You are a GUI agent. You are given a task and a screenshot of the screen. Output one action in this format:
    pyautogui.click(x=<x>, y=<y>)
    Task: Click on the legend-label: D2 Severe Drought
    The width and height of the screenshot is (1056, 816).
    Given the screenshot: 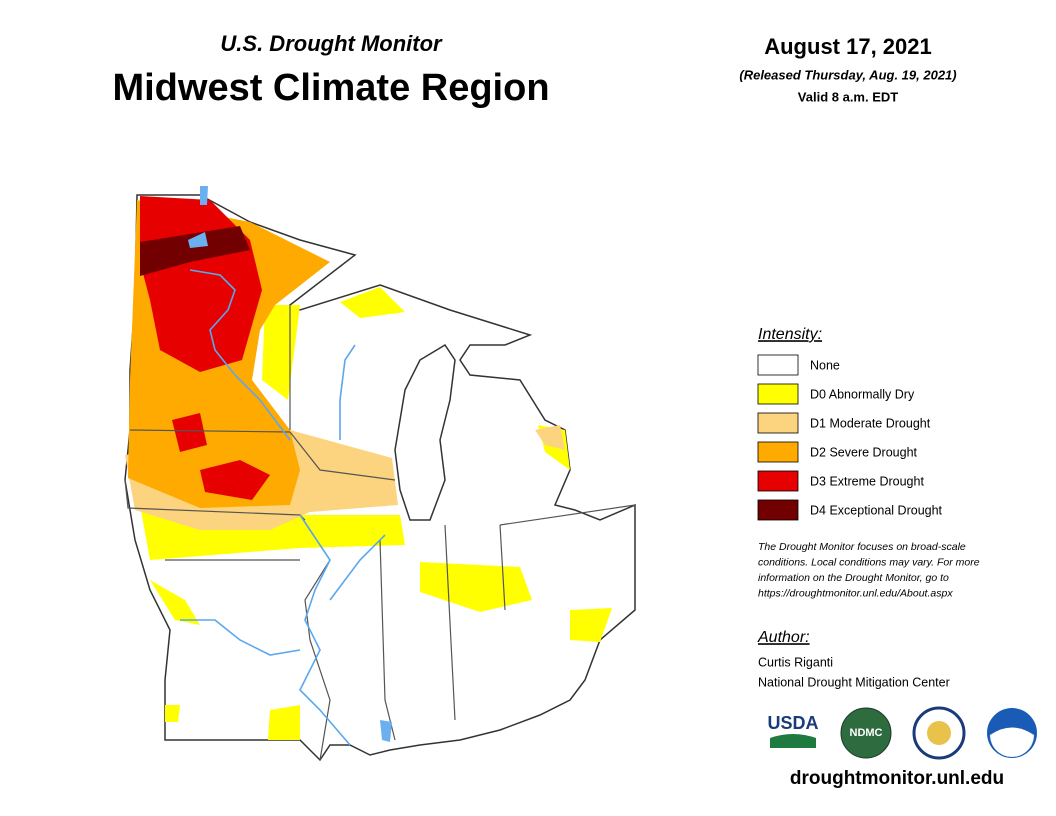 What is the action you would take?
    pyautogui.click(x=864, y=452)
    